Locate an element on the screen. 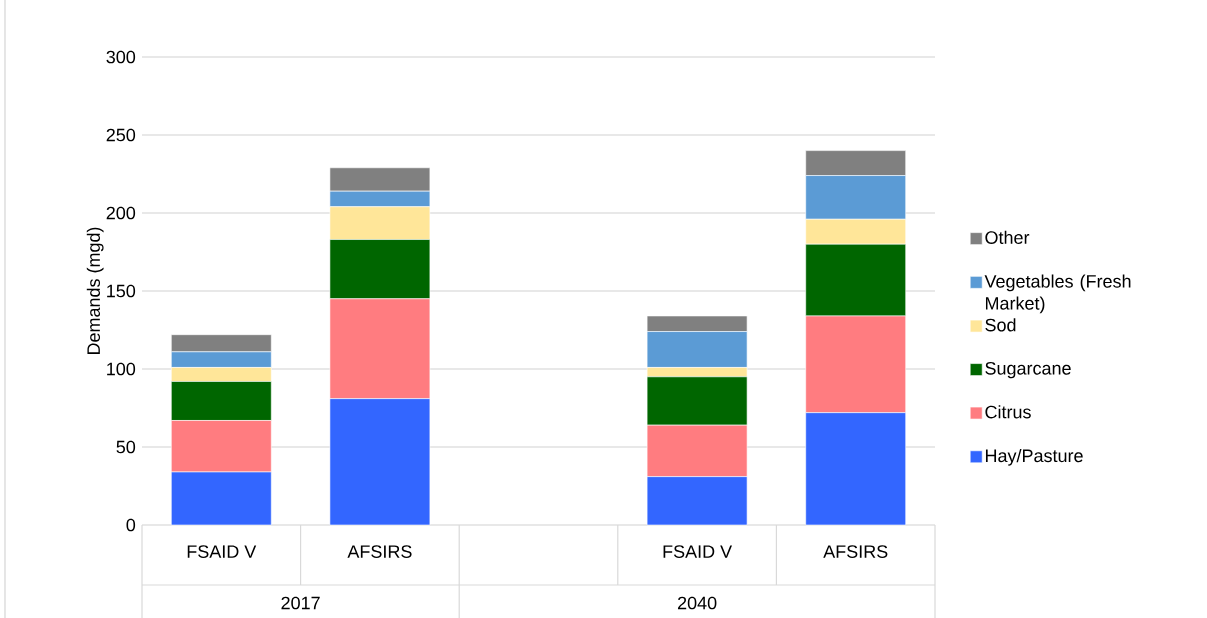 The height and width of the screenshot is (618, 1207). text: 2040 is located at coordinates (697, 603).